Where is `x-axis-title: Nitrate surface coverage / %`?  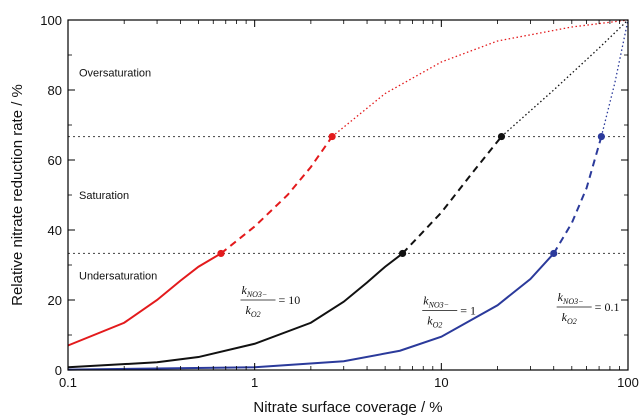
x-axis-title: Nitrate surface coverage / % is located at coordinates (347, 407).